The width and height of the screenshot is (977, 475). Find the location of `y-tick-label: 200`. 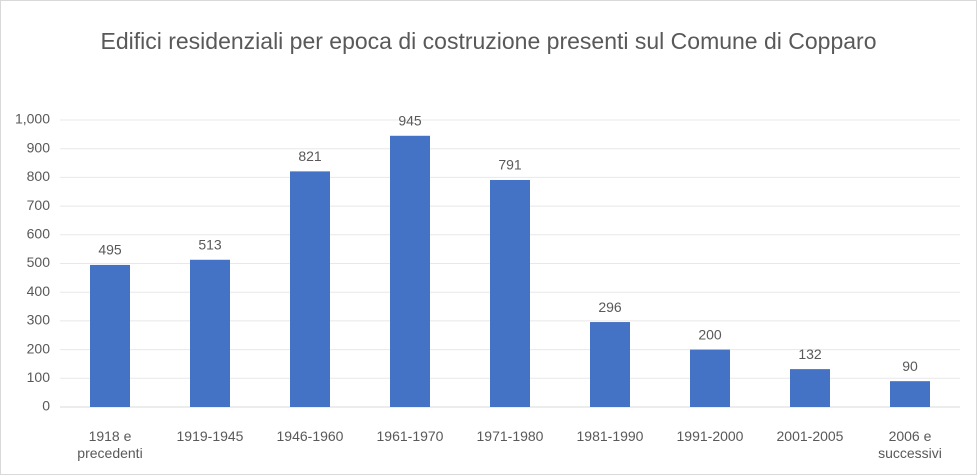

y-tick-label: 200 is located at coordinates (39, 348).